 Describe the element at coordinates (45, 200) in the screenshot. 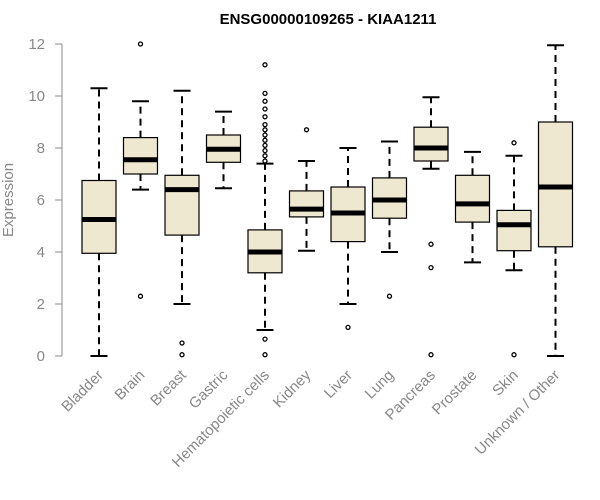

I see `y-axis: 0 2 4 6 8 10 12` at that location.